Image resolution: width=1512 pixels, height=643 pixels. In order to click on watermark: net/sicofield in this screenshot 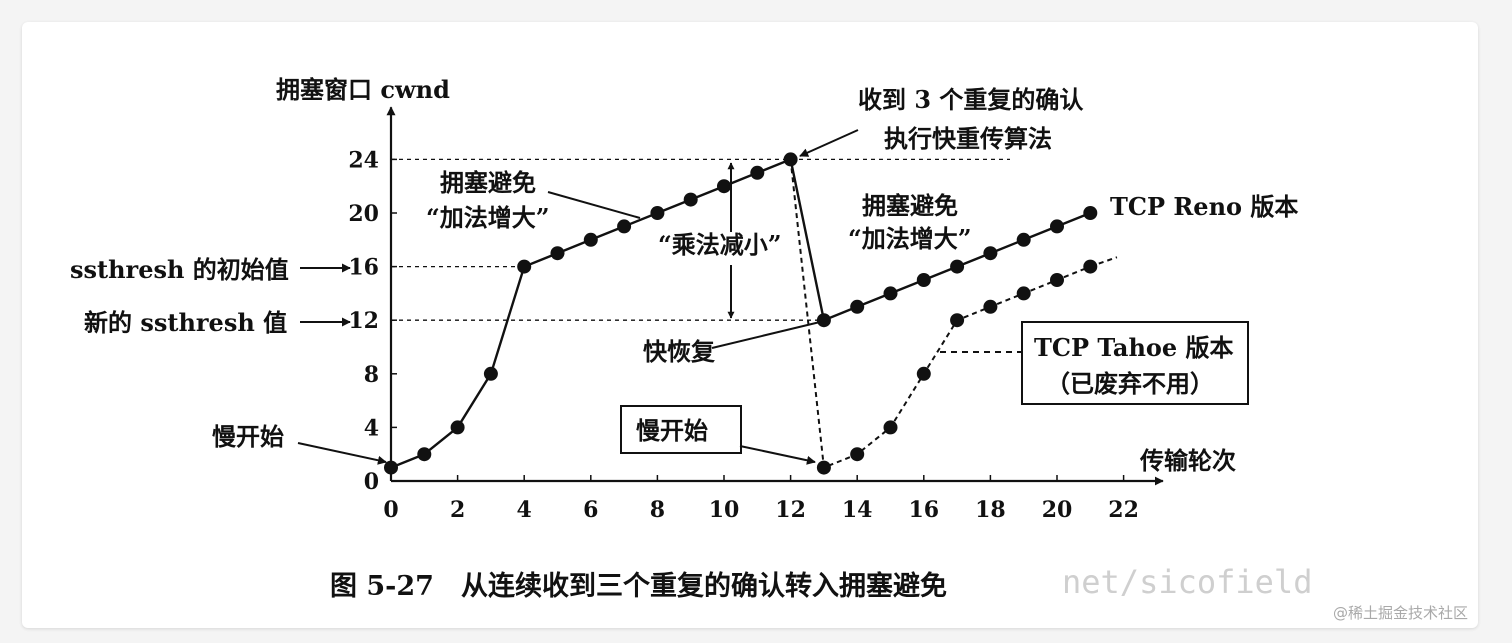, I will do `click(1187, 582)`.